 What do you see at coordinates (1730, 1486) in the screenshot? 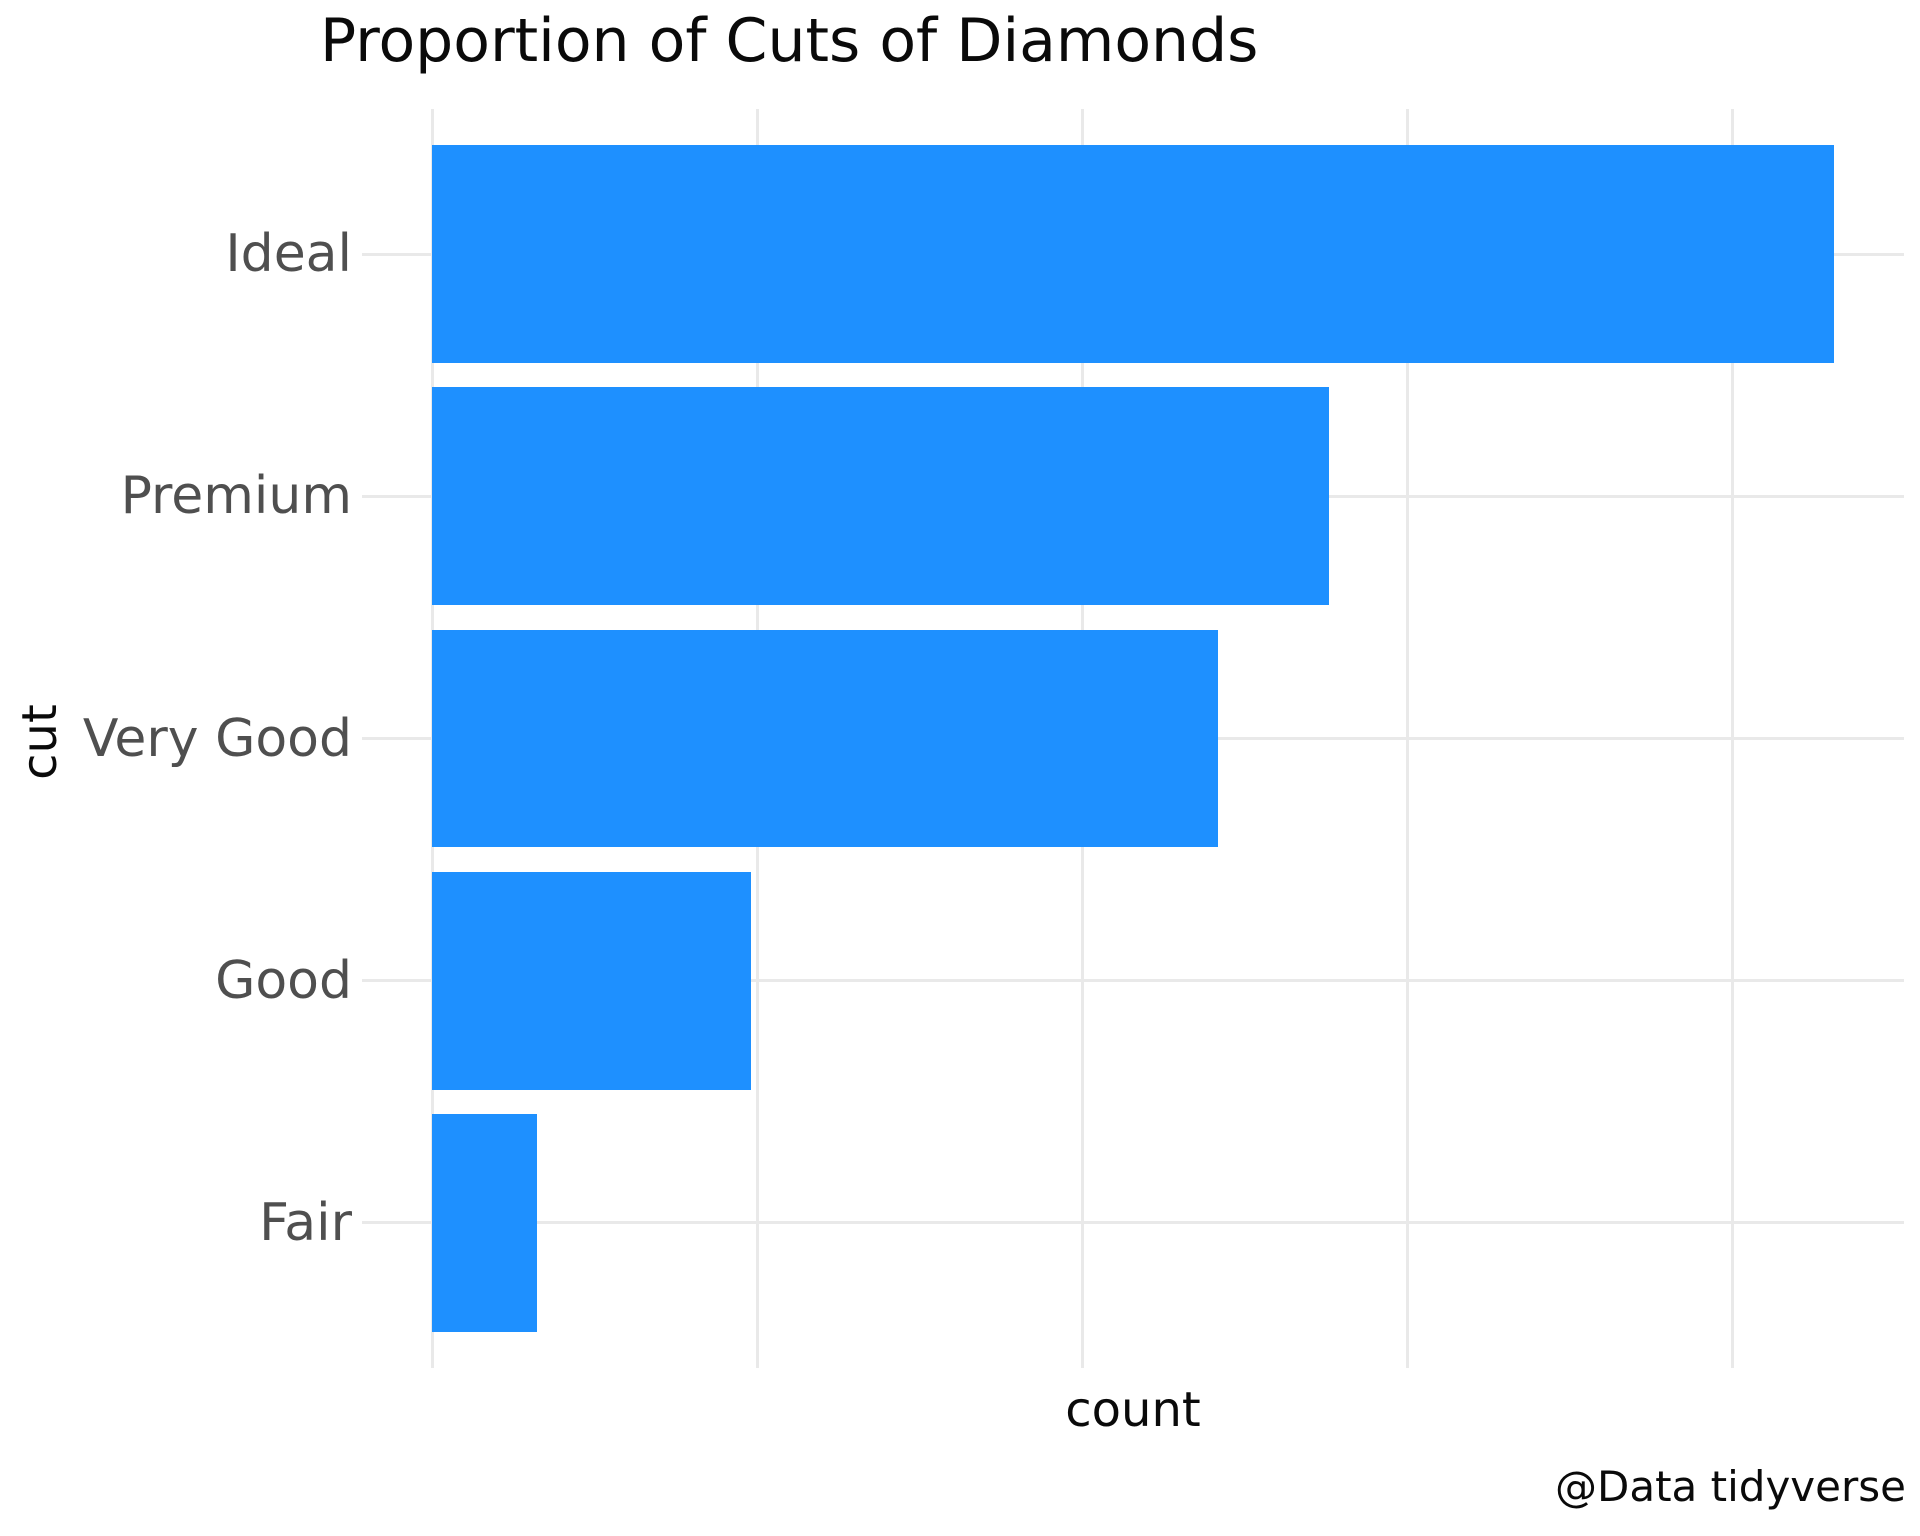
I see `watermark-credit: @Data tidyverse` at bounding box center [1730, 1486].